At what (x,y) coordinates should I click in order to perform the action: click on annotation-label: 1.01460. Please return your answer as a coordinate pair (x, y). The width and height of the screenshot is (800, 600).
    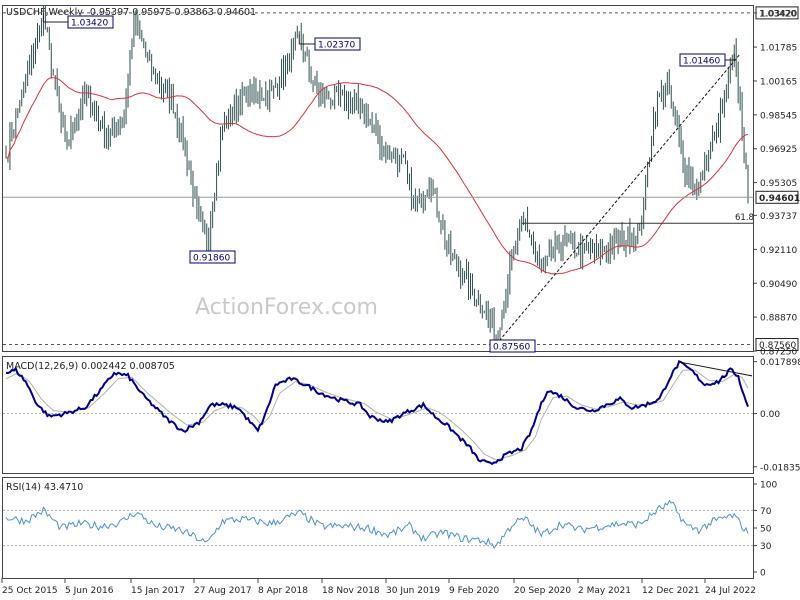
    Looking at the image, I should click on (701, 62).